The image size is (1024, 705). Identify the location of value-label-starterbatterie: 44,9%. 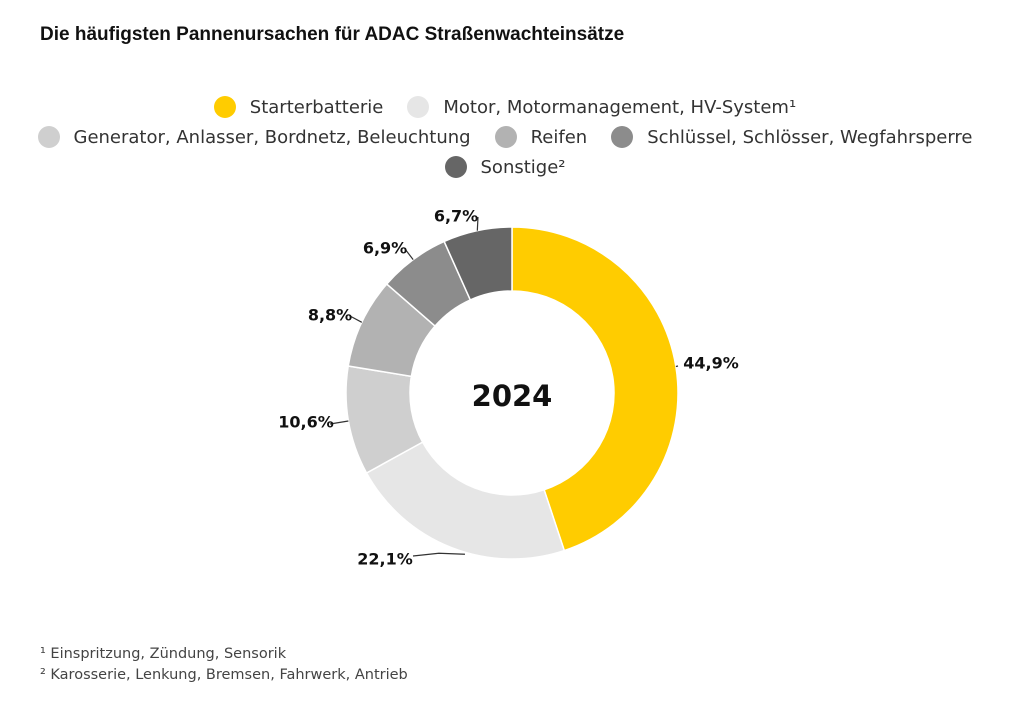
(711, 363).